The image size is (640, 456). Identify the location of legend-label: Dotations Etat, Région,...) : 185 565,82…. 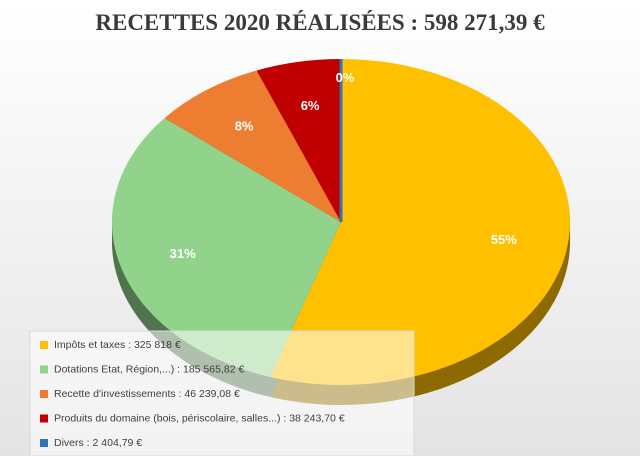
(149, 369).